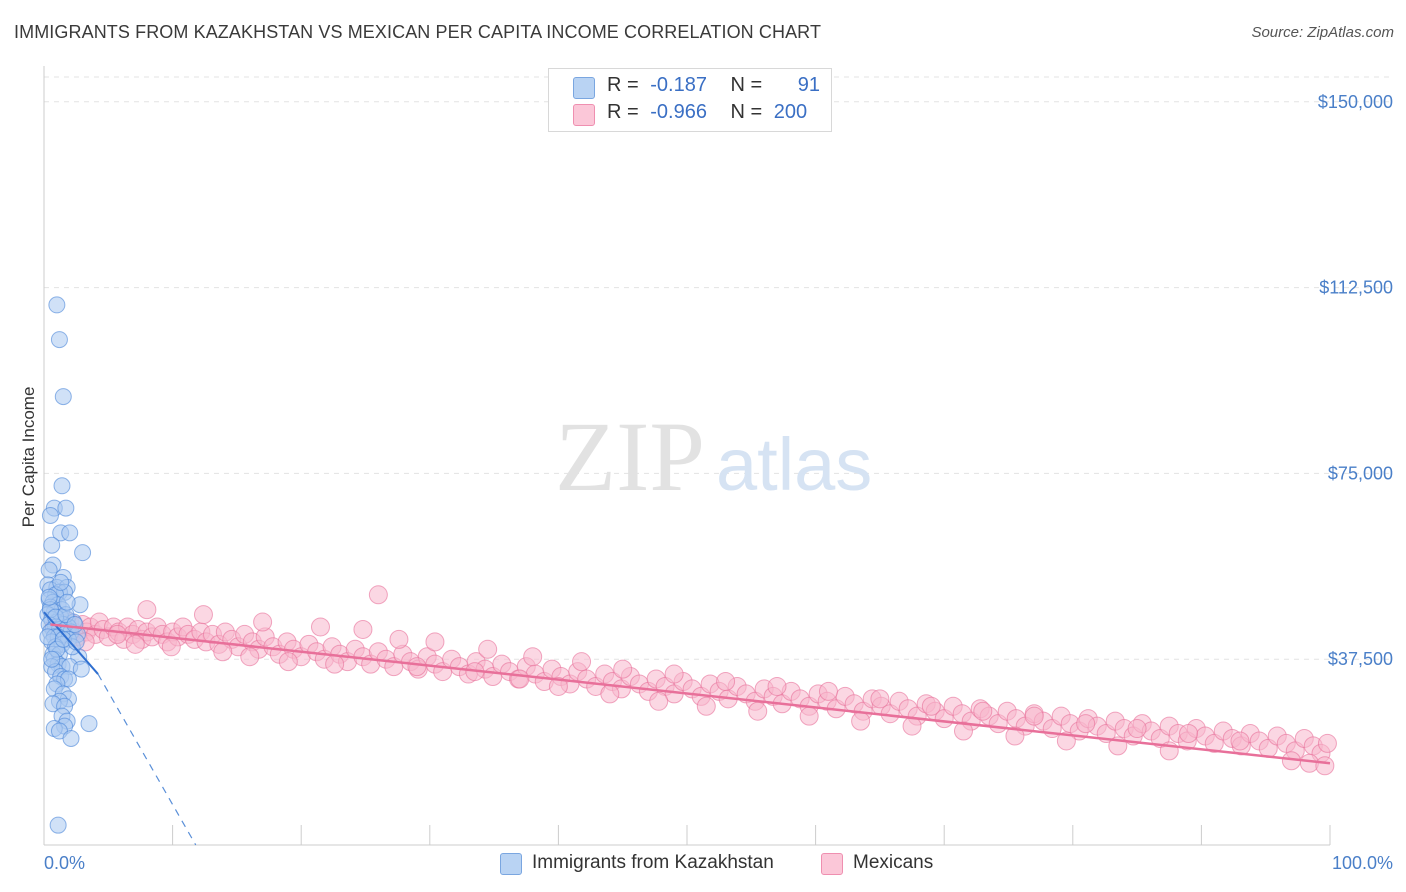  I want to click on x-axis-ticks: 0.0% 100.0%, so click(718, 863).